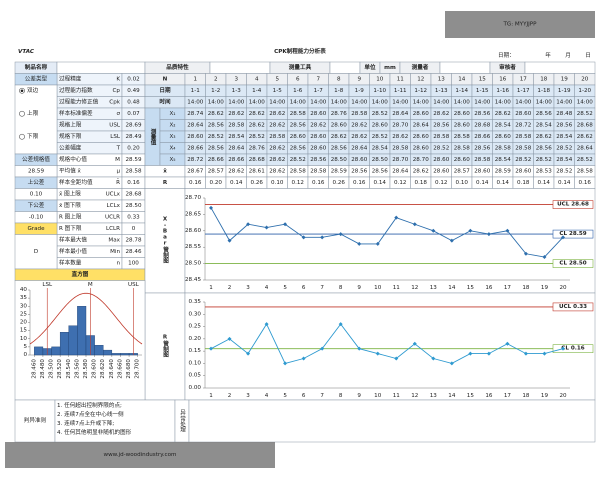 The width and height of the screenshot is (600, 480). What do you see at coordinates (585, 125) in the screenshot?
I see `sample-value: 28.68` at bounding box center [585, 125].